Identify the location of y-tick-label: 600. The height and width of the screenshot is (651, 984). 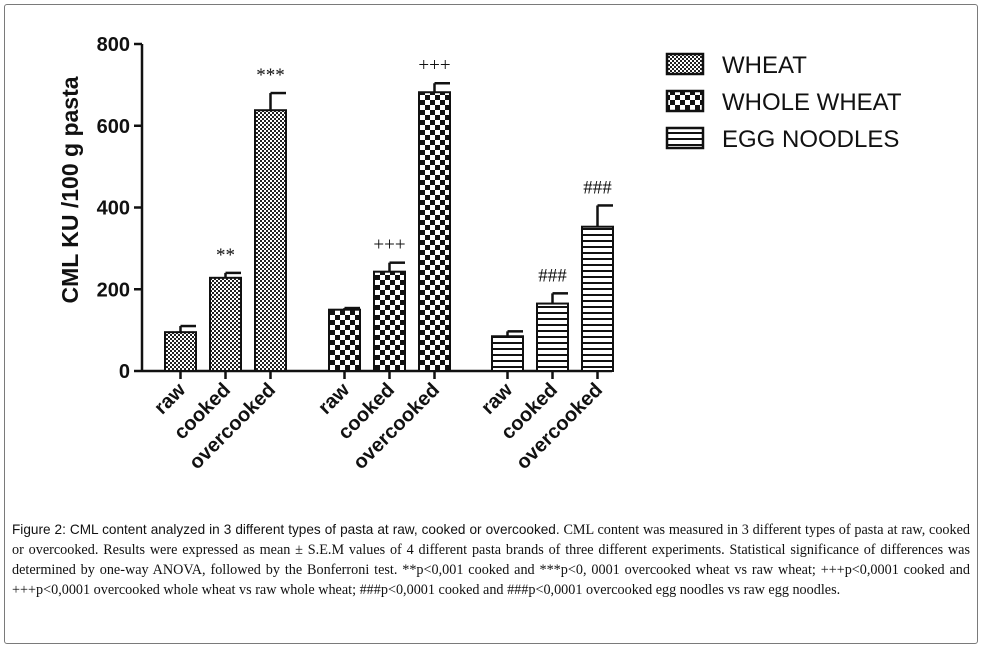
(113, 127).